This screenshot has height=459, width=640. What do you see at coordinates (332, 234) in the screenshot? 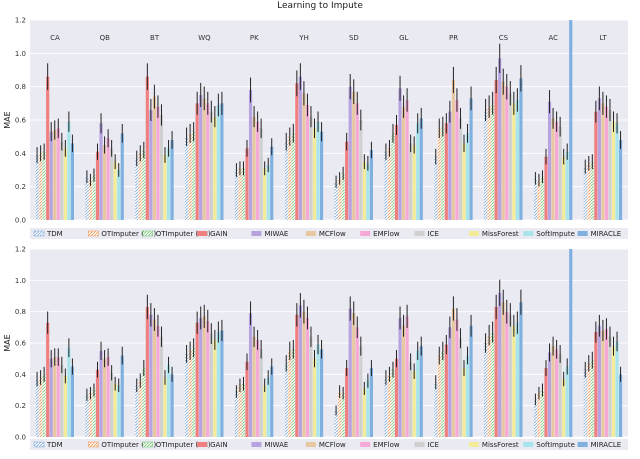
I see `legend-entry: MCFlow` at bounding box center [332, 234].